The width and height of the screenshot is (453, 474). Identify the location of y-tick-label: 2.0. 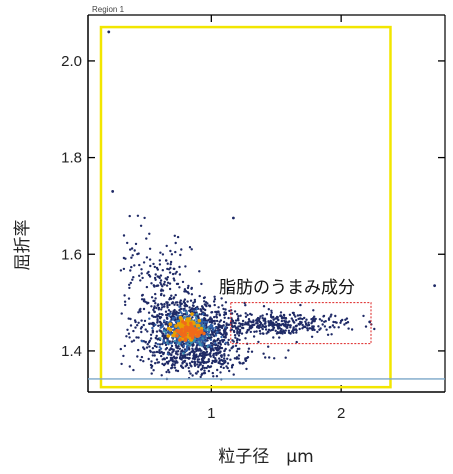
(71, 61).